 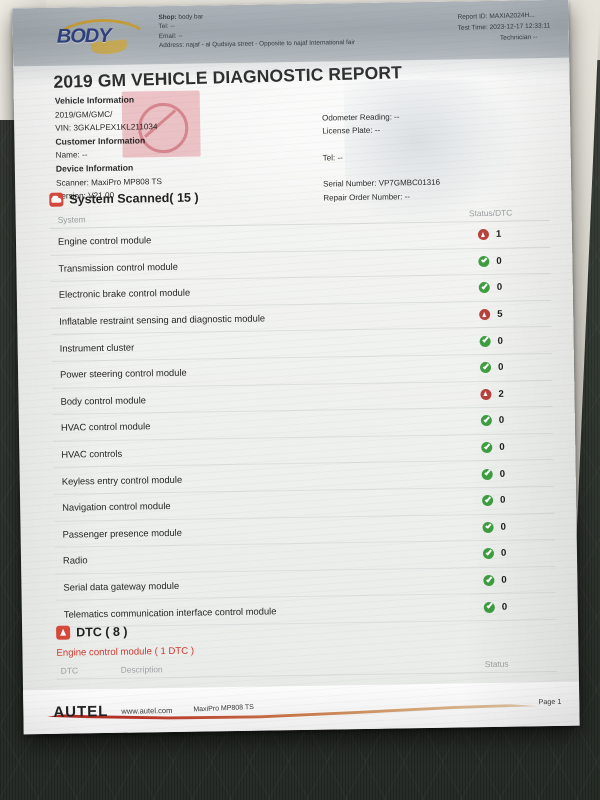 What do you see at coordinates (303, 710) in the screenshot?
I see `footer-wave-graphic` at bounding box center [303, 710].